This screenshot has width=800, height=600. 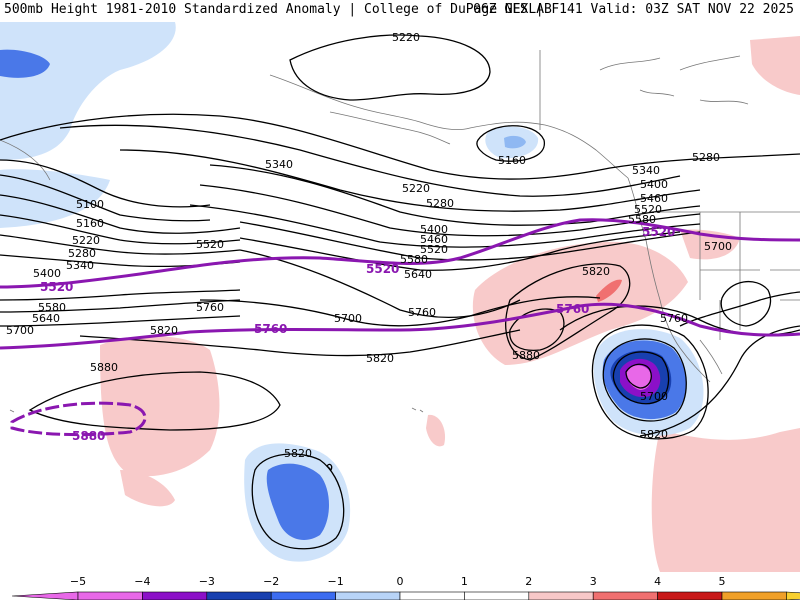 I want to click on legend-tick-label: 3, so click(x=593, y=581).